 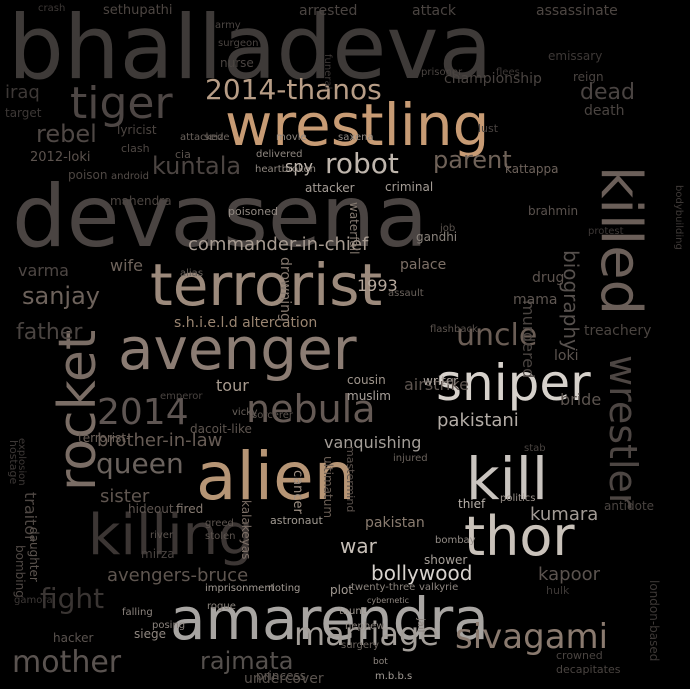 I want to click on word: loki, so click(x=566, y=356).